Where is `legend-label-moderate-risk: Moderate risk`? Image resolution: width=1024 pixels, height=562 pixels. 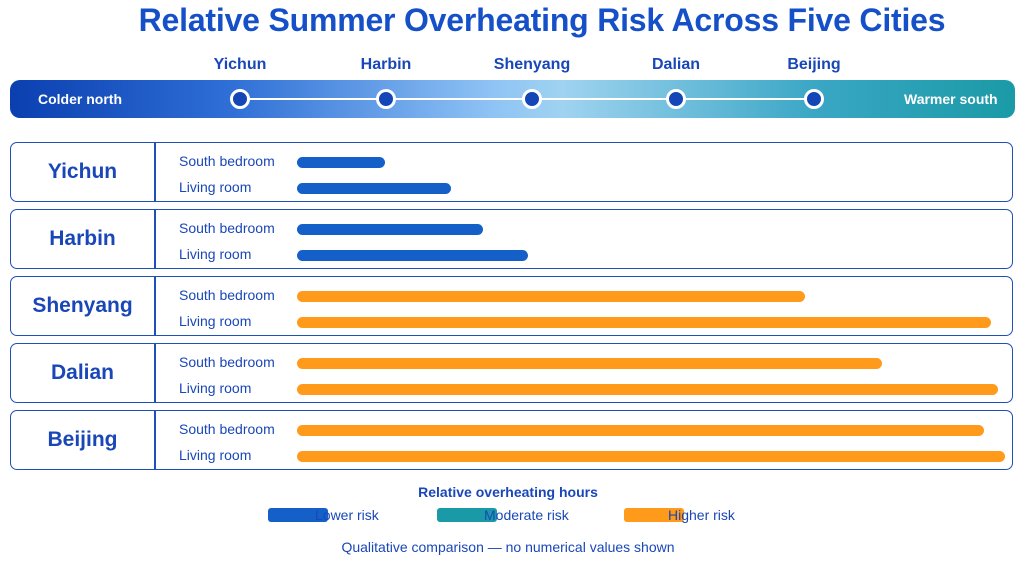 legend-label-moderate-risk: Moderate risk is located at coordinates (526, 515).